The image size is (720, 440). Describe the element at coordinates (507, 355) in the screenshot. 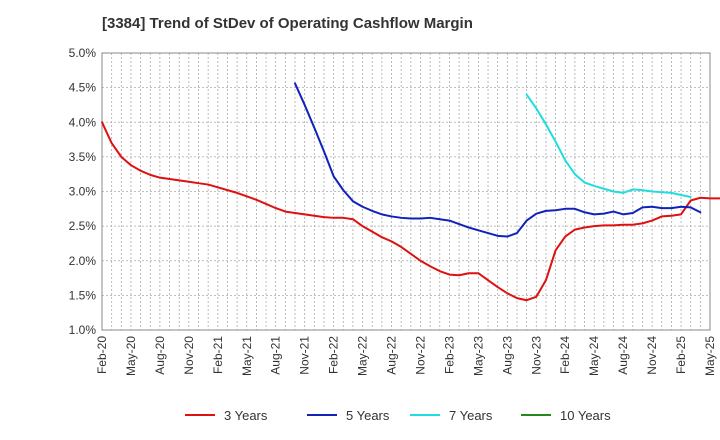

I see `x-tick-label: Aug-23` at that location.